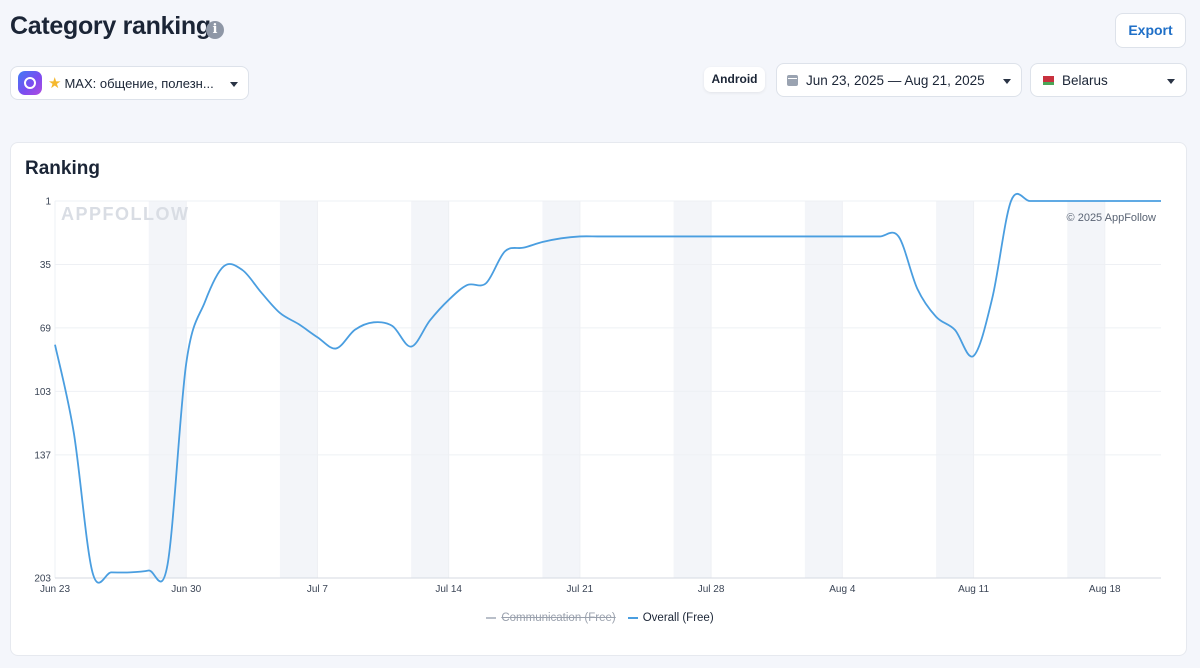 This screenshot has width=1200, height=668. I want to click on y-tick-label: 103, so click(42, 392).